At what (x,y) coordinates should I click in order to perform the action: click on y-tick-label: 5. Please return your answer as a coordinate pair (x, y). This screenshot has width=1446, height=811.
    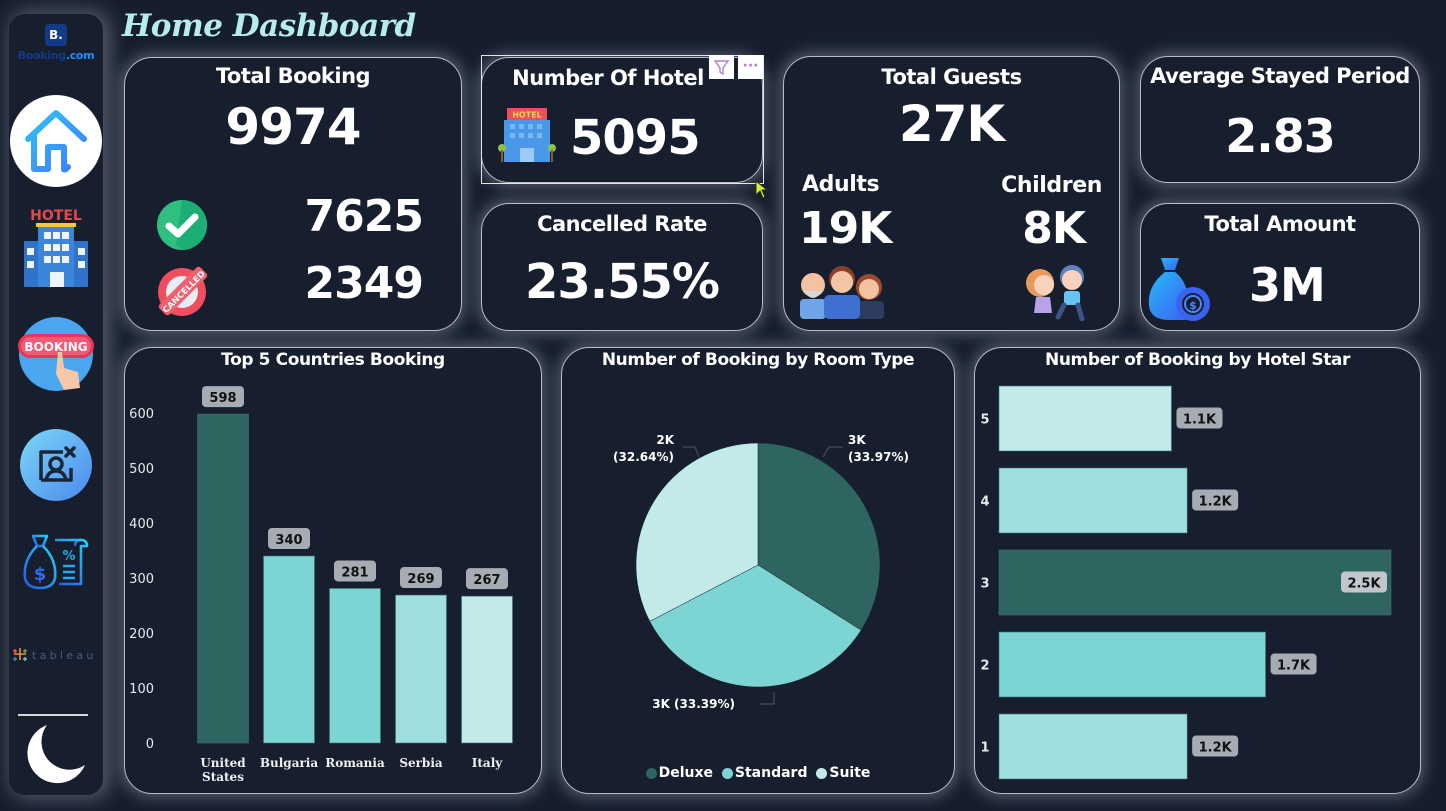
    Looking at the image, I should click on (984, 420).